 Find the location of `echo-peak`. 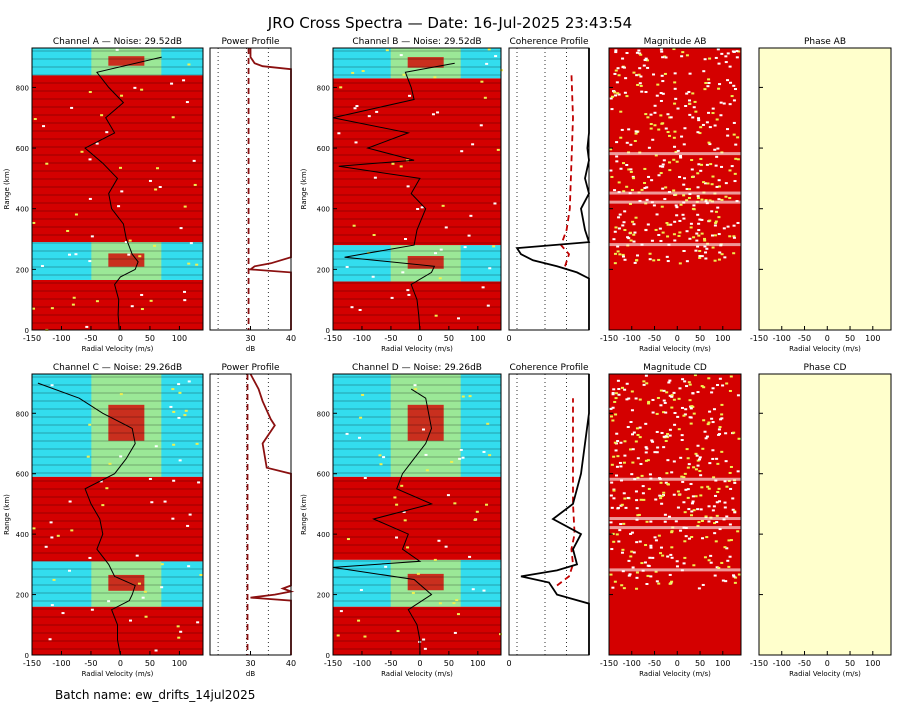

echo-peak is located at coordinates (425, 62).